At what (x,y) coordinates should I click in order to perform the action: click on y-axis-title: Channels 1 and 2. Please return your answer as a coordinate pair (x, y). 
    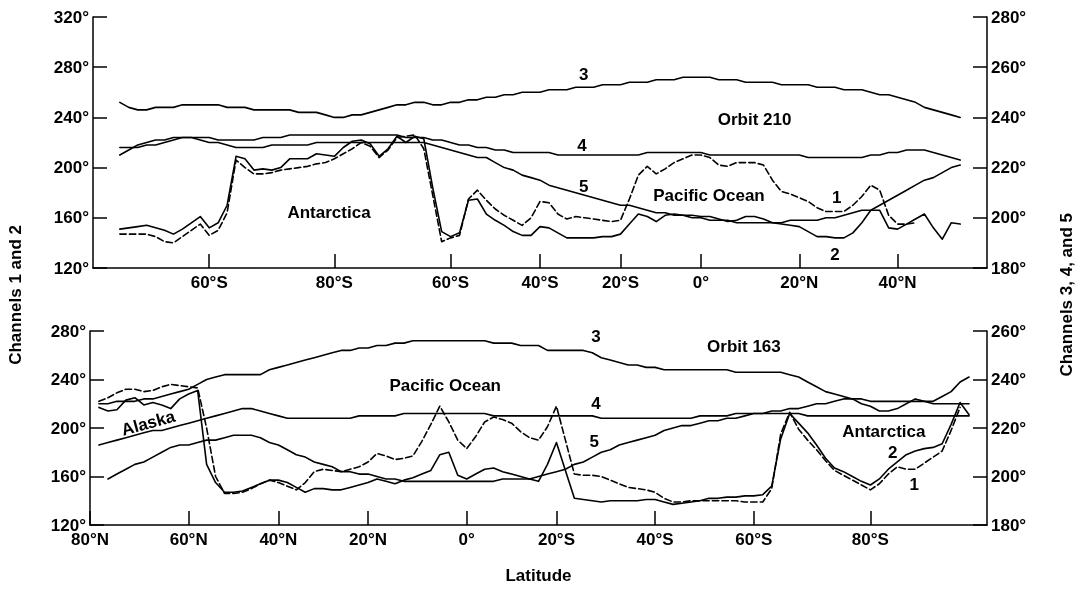
    Looking at the image, I should click on (16, 295).